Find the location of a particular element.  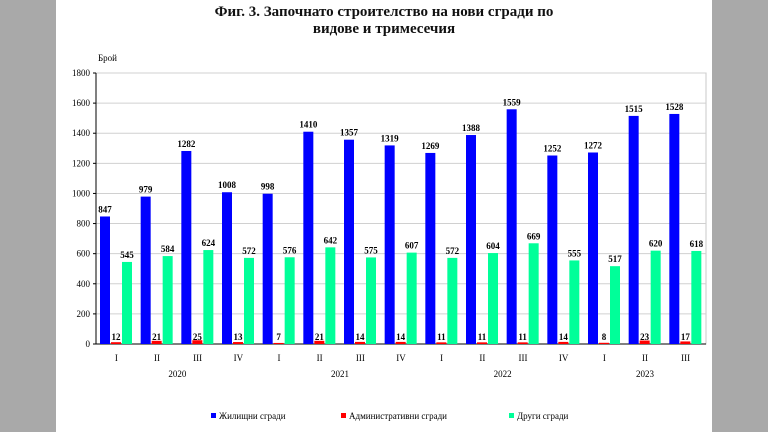

data-label: 575 is located at coordinates (371, 250).